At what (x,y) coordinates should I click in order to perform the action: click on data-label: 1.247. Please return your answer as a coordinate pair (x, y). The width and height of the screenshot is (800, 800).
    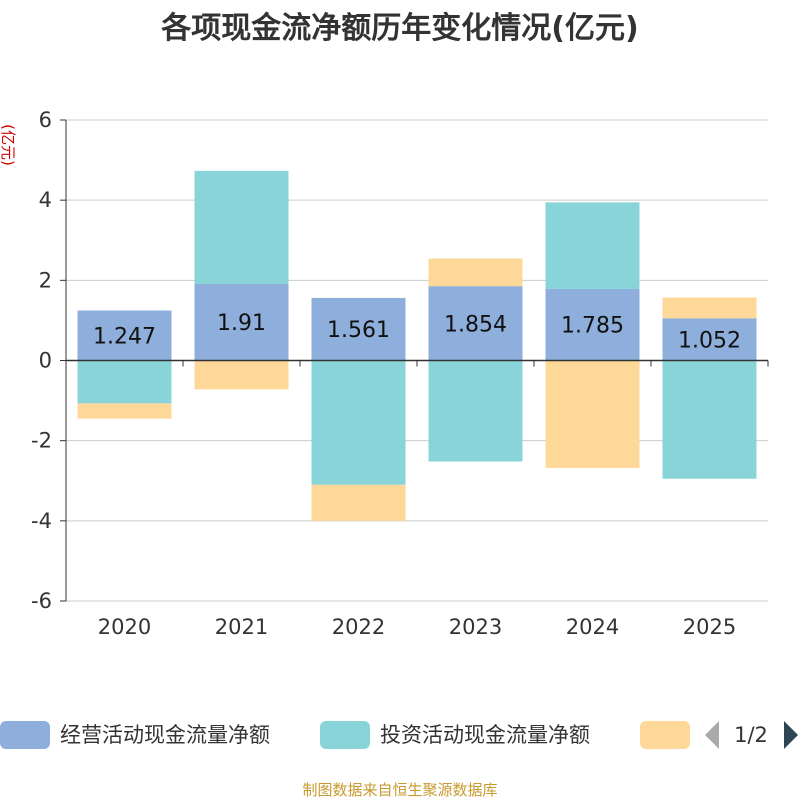
    Looking at the image, I should click on (124, 337).